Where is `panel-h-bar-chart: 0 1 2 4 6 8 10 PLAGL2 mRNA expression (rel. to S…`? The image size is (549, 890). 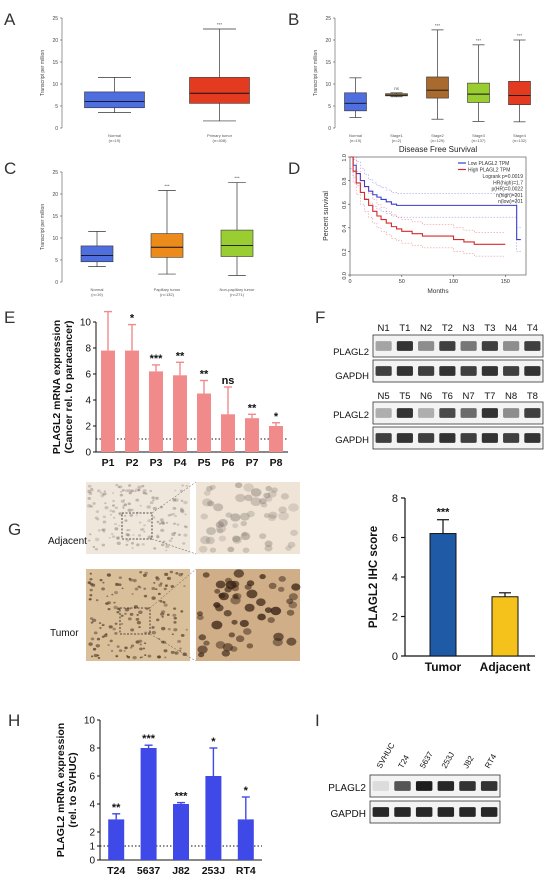 panel-h-bar-chart: 0 1 2 4 6 8 10 PLAGL2 mRNA expression (rel. to S… is located at coordinates (158, 796).